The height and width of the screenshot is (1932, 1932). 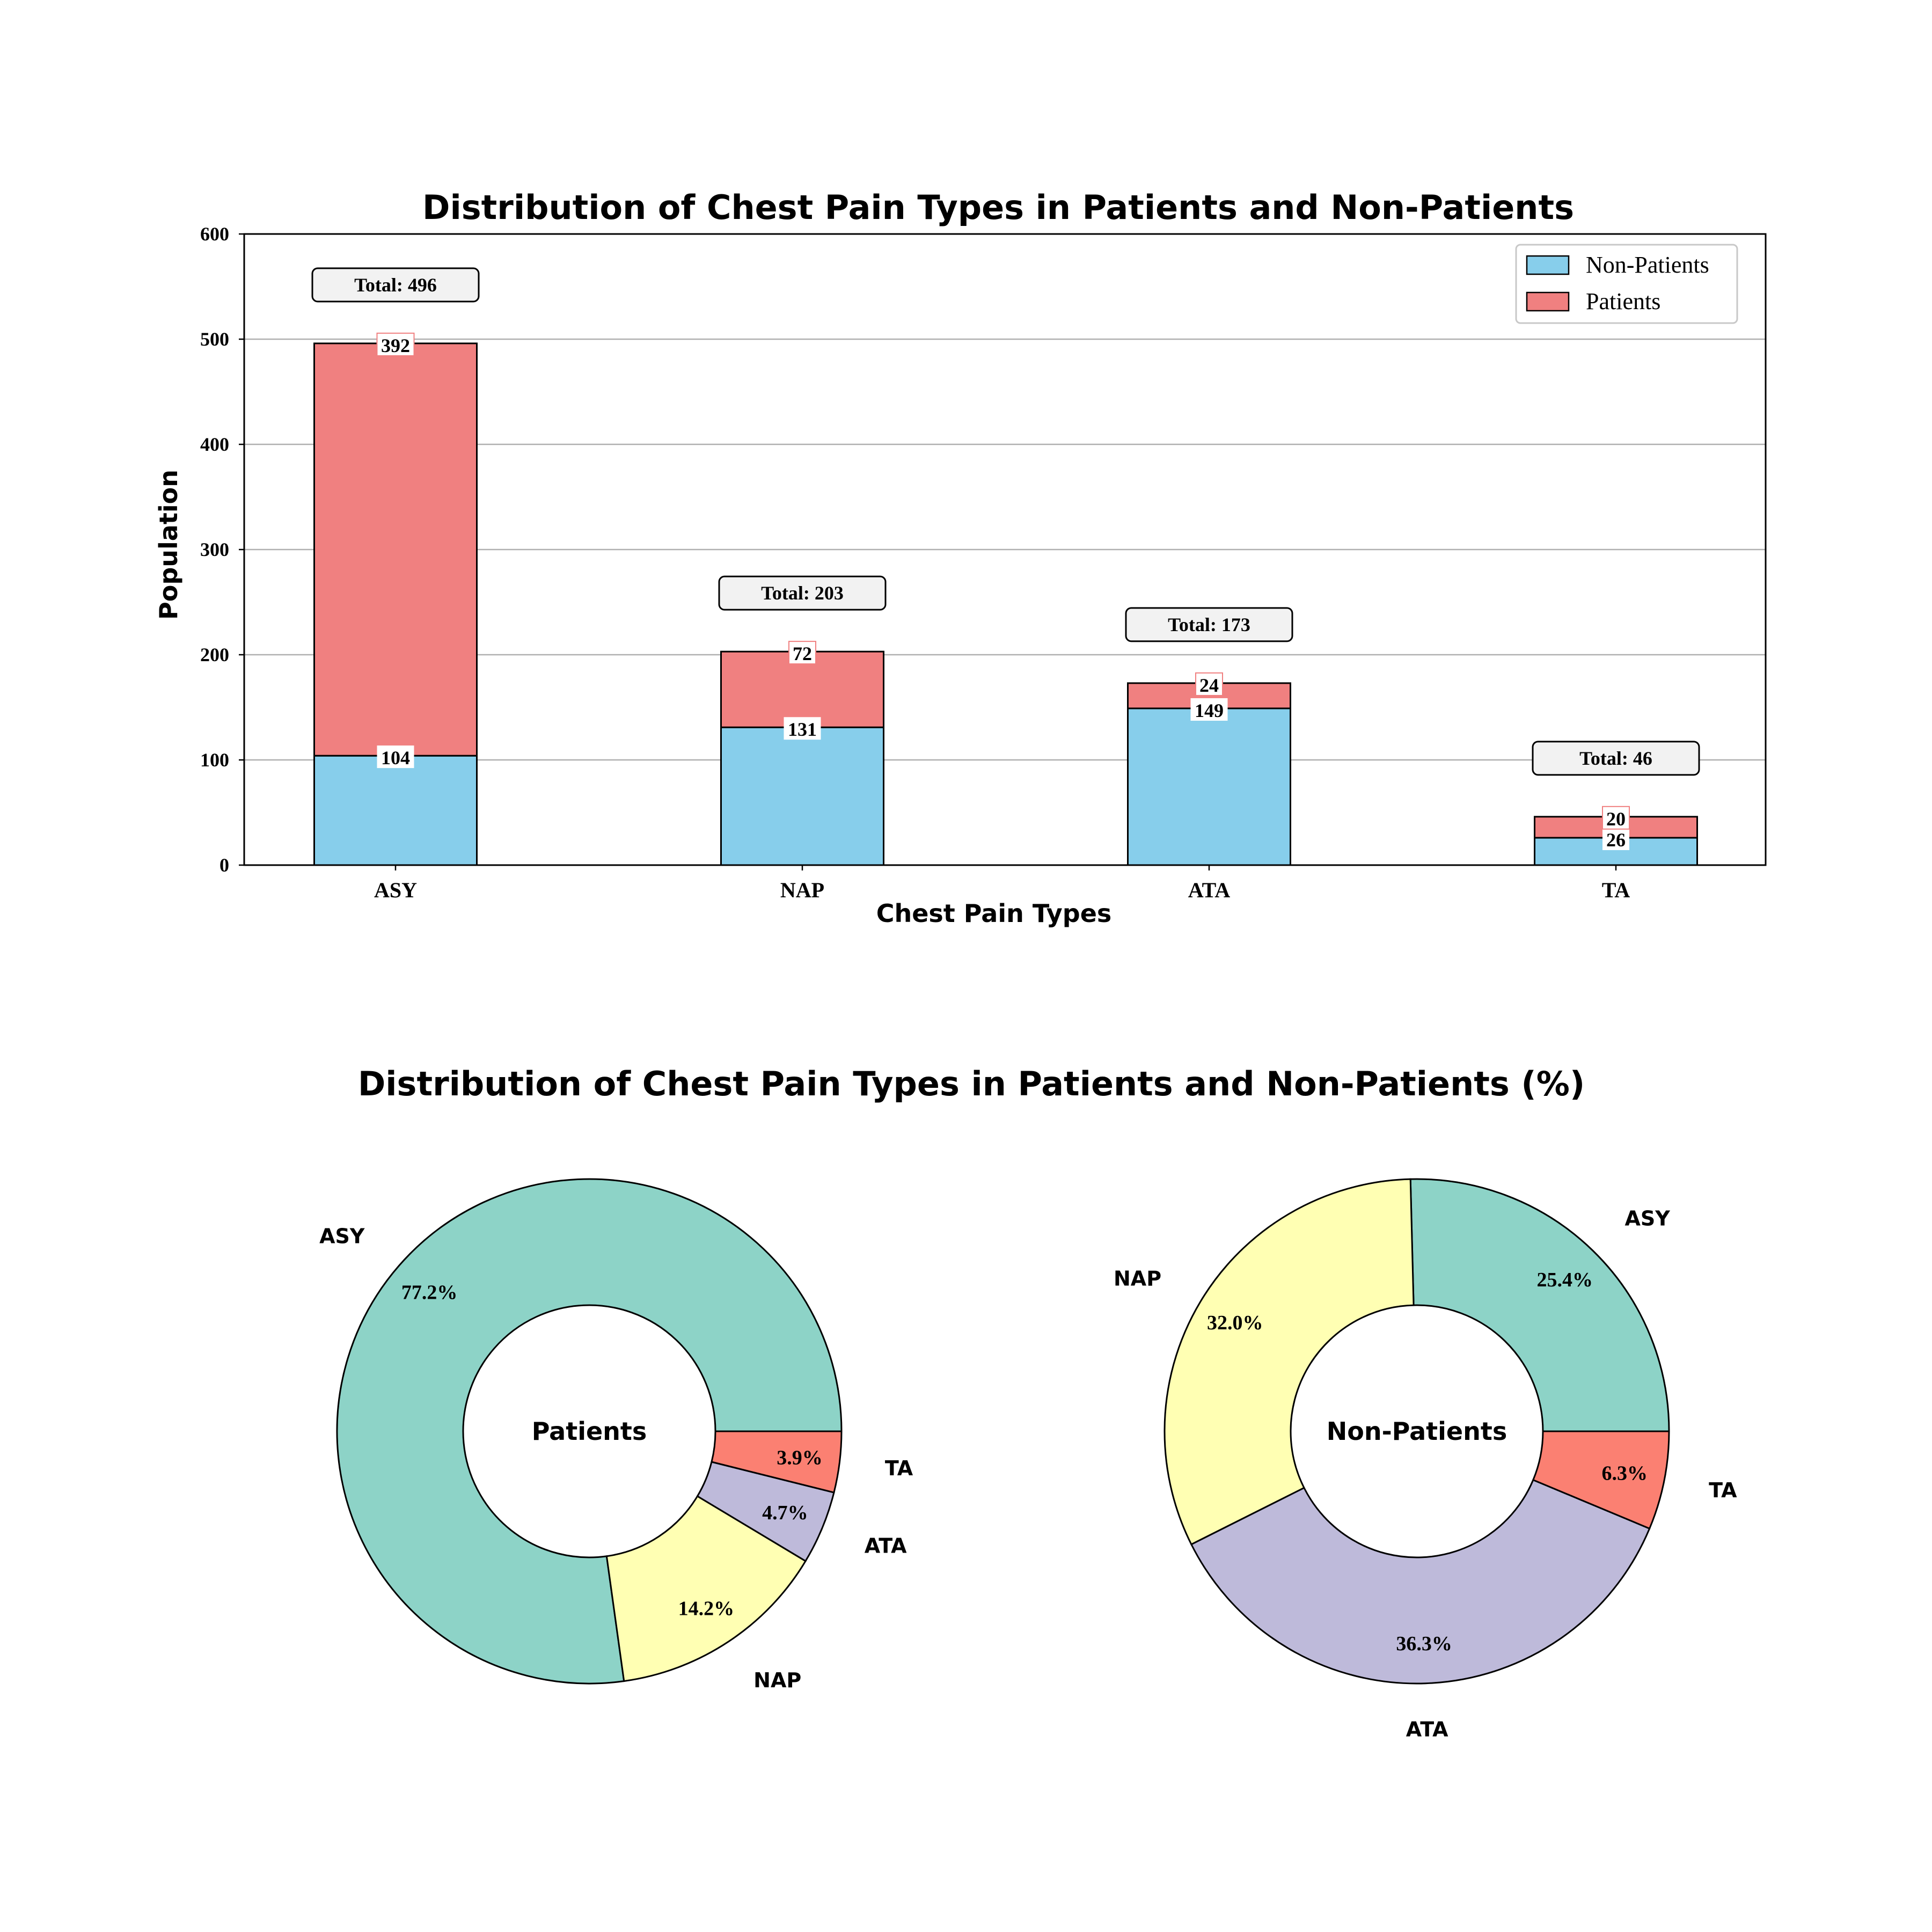 I want to click on value-label-non-patients-asy: 104, so click(x=395, y=758).